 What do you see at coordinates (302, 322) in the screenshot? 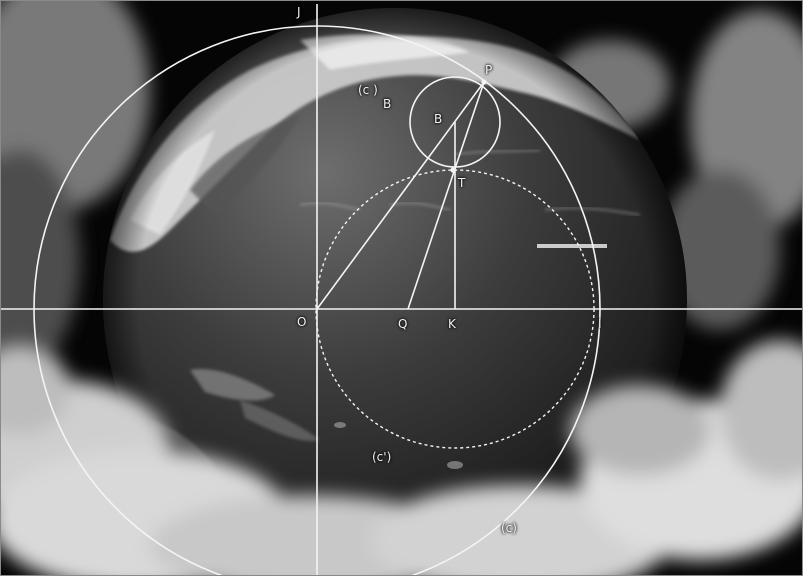
I see `label-o: O` at bounding box center [302, 322].